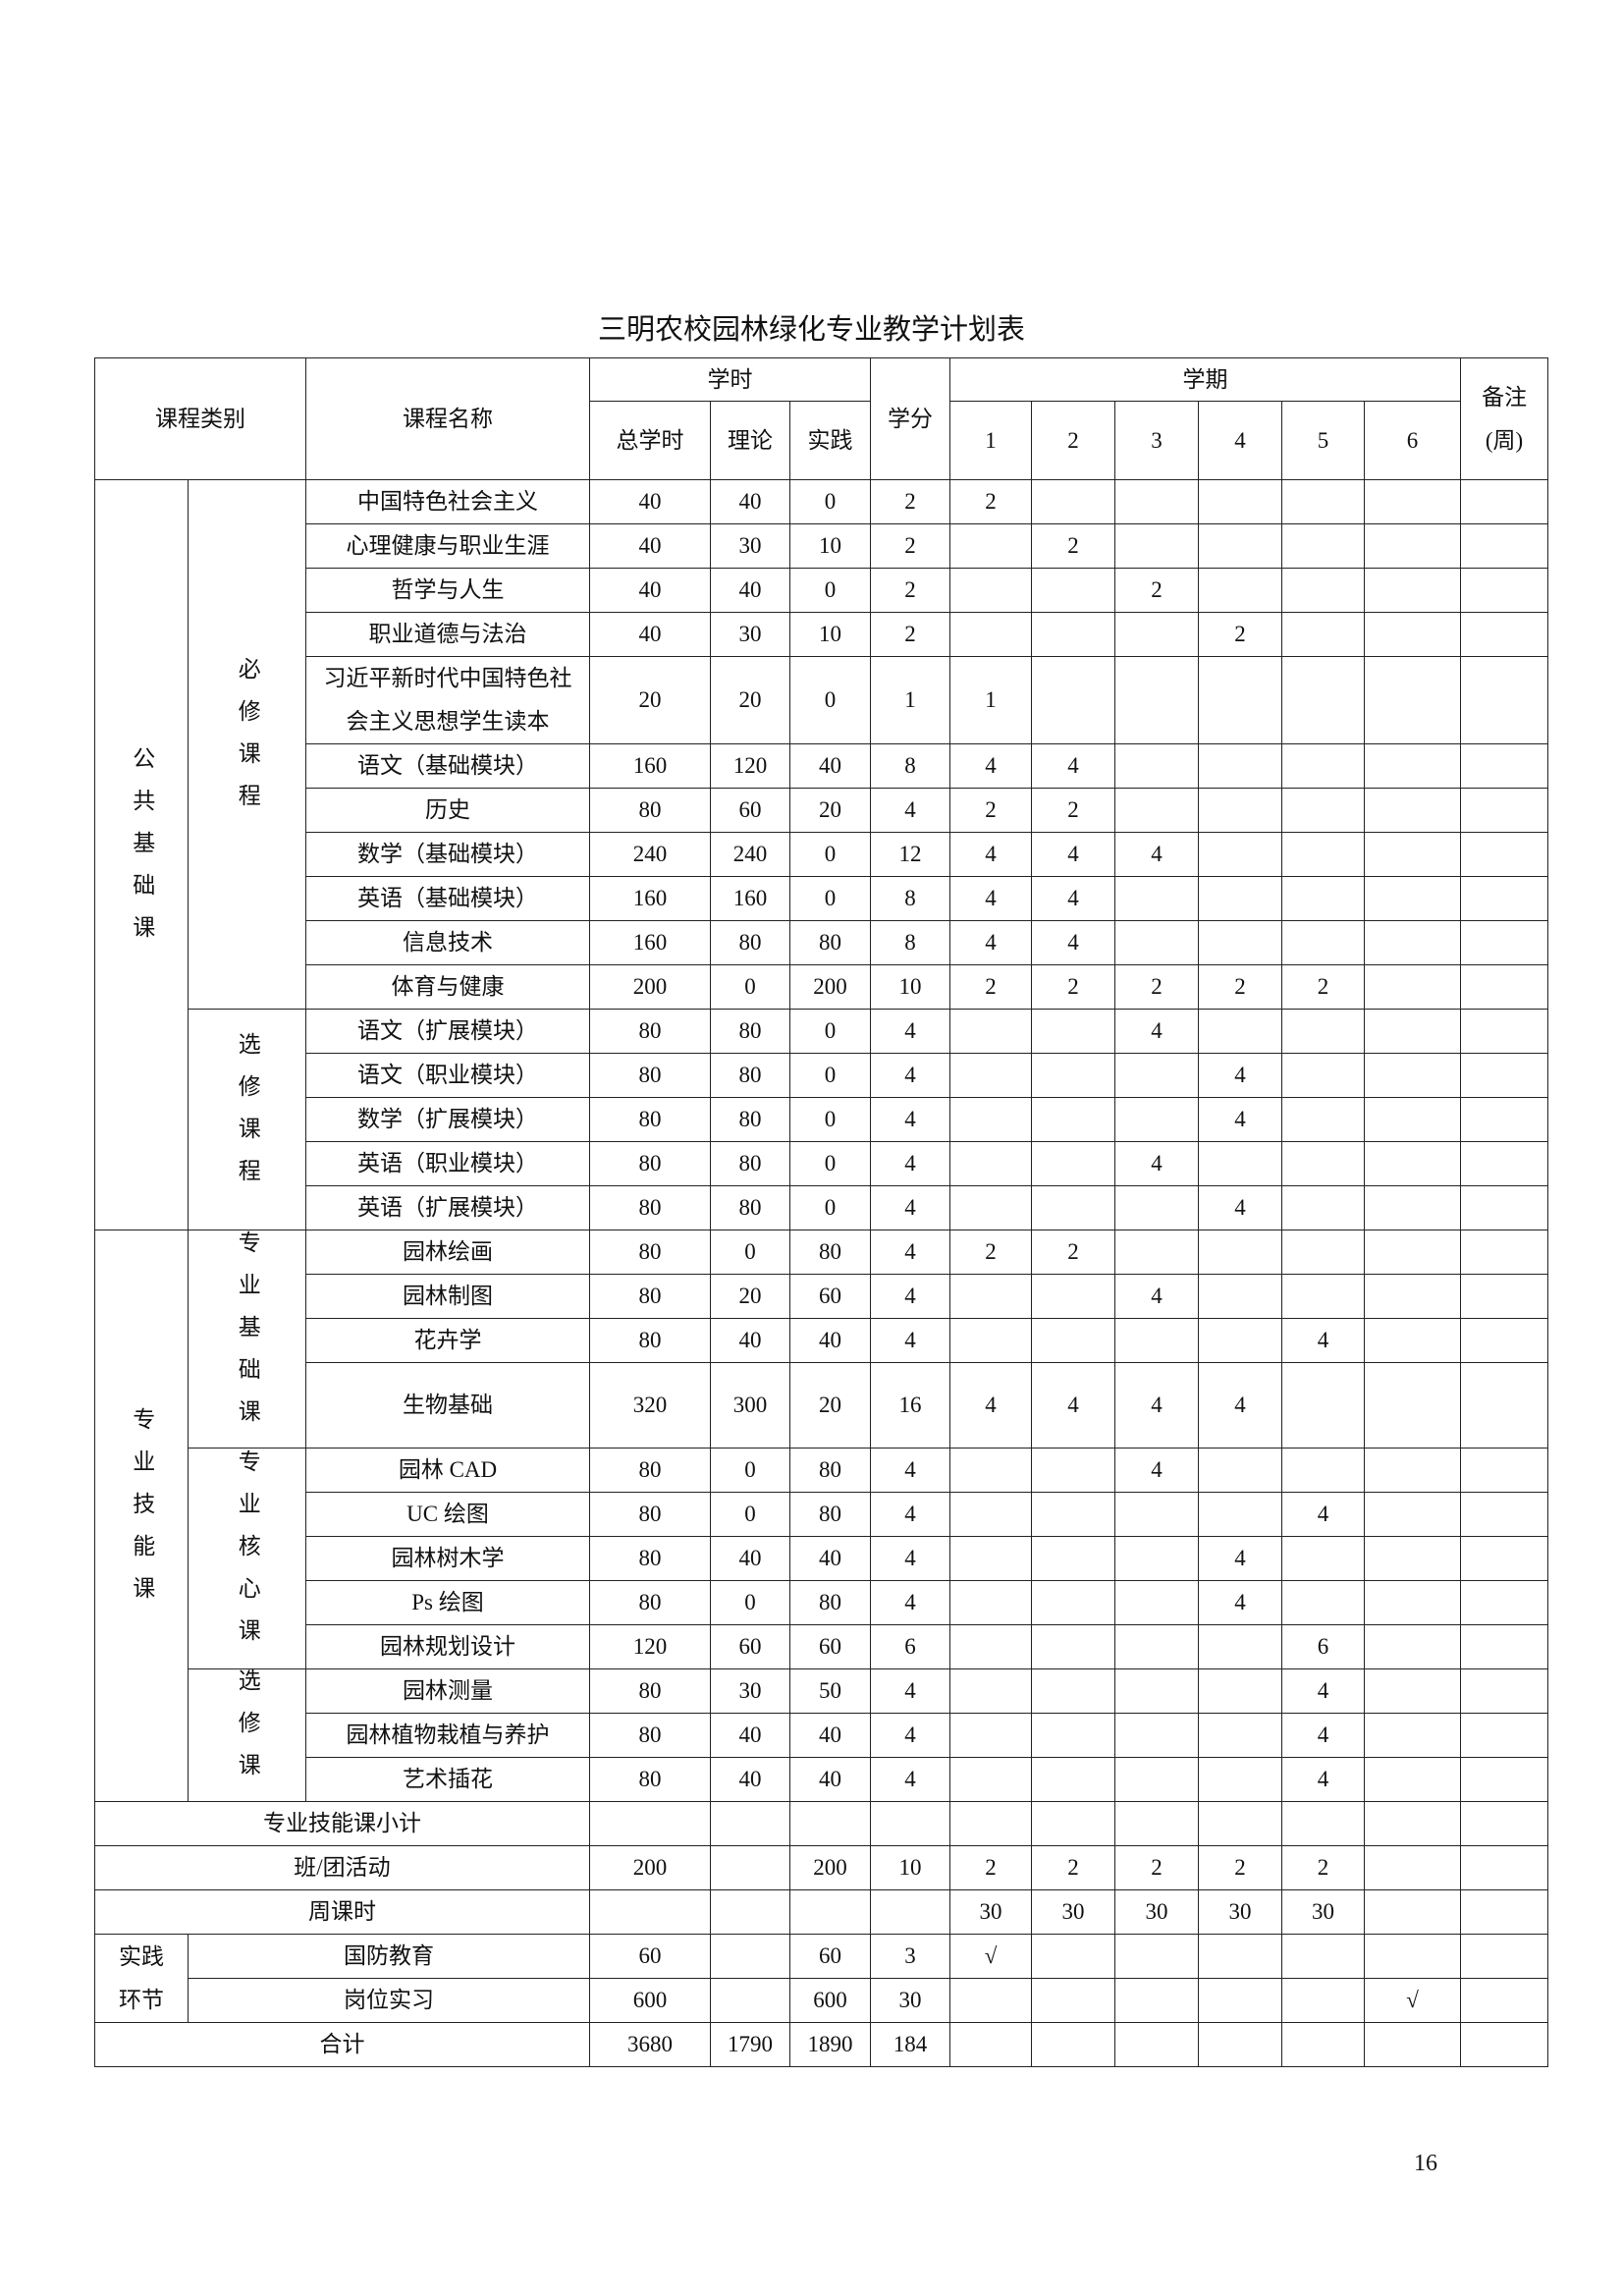  I want to click on practice-hours: 200, so click(830, 1867).